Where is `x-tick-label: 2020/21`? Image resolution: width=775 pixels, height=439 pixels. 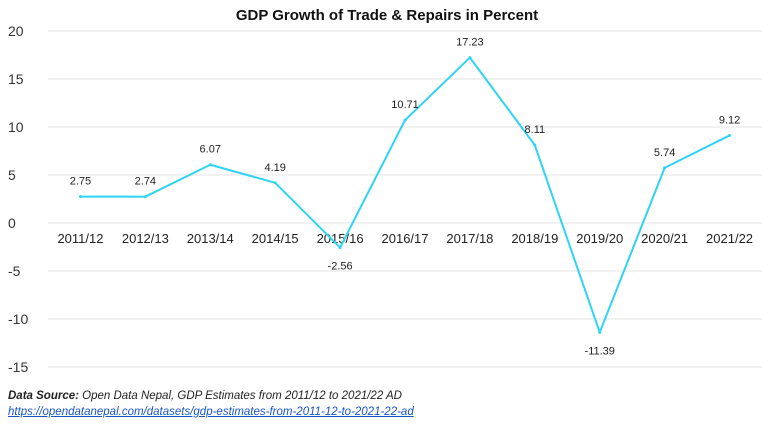
x-tick-label: 2020/21 is located at coordinates (664, 238).